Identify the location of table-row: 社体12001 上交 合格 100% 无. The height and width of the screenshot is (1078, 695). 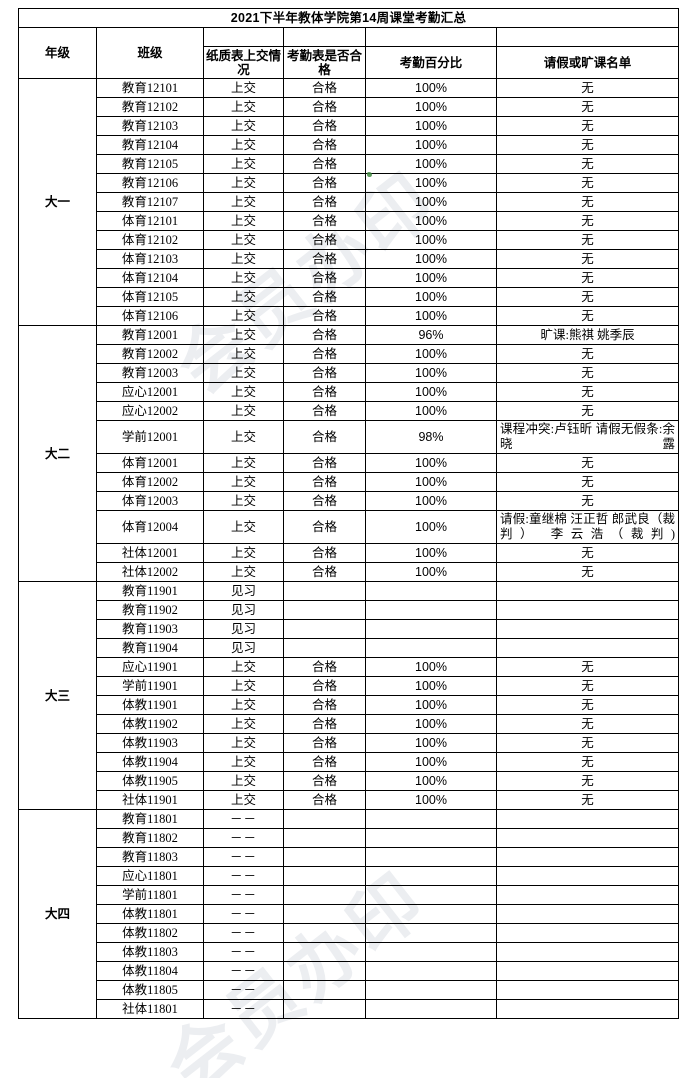
(349, 553).